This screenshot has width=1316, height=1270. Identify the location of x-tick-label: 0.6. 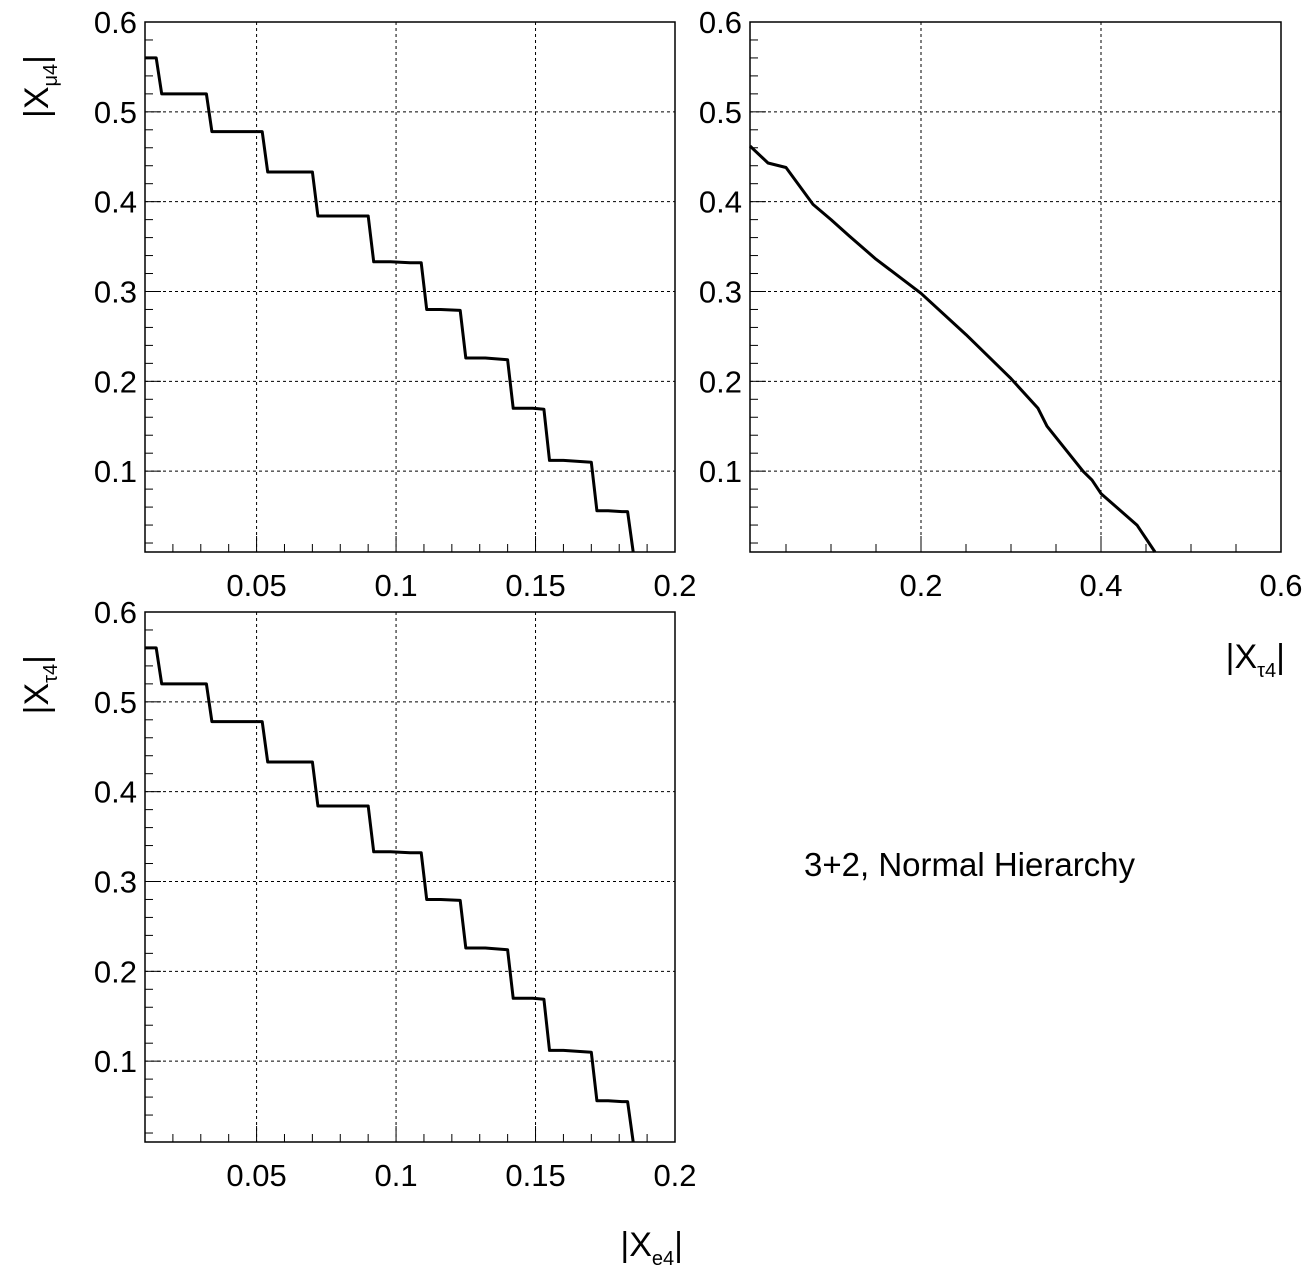
(1280, 585).